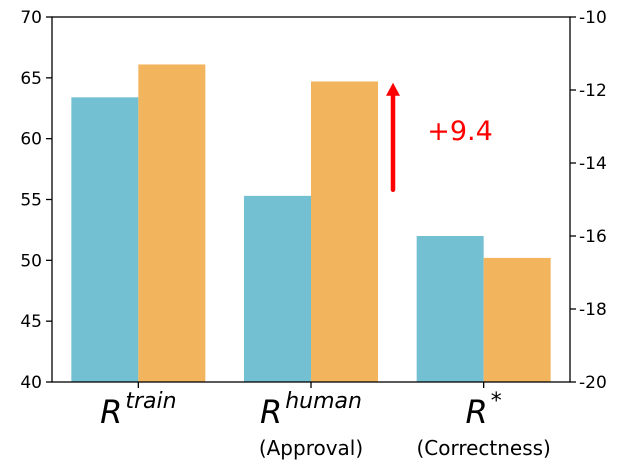 The height and width of the screenshot is (470, 625). Describe the element at coordinates (31, 322) in the screenshot. I see `left-tick-label: 45` at that location.